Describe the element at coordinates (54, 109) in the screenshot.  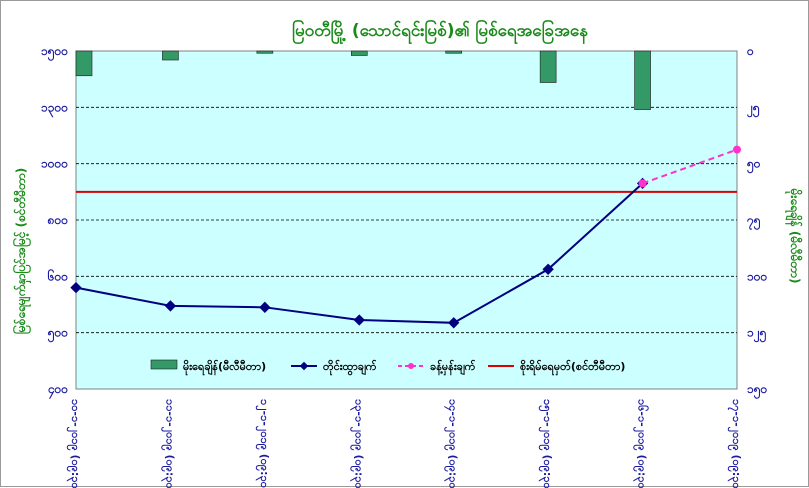
I see `y-tick-label-left: ၁၃၀၀` at that location.